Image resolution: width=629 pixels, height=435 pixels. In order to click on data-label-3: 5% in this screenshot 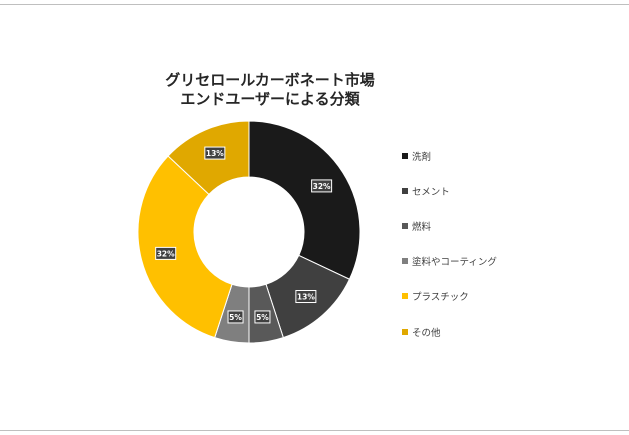, I will do `click(262, 317)`.